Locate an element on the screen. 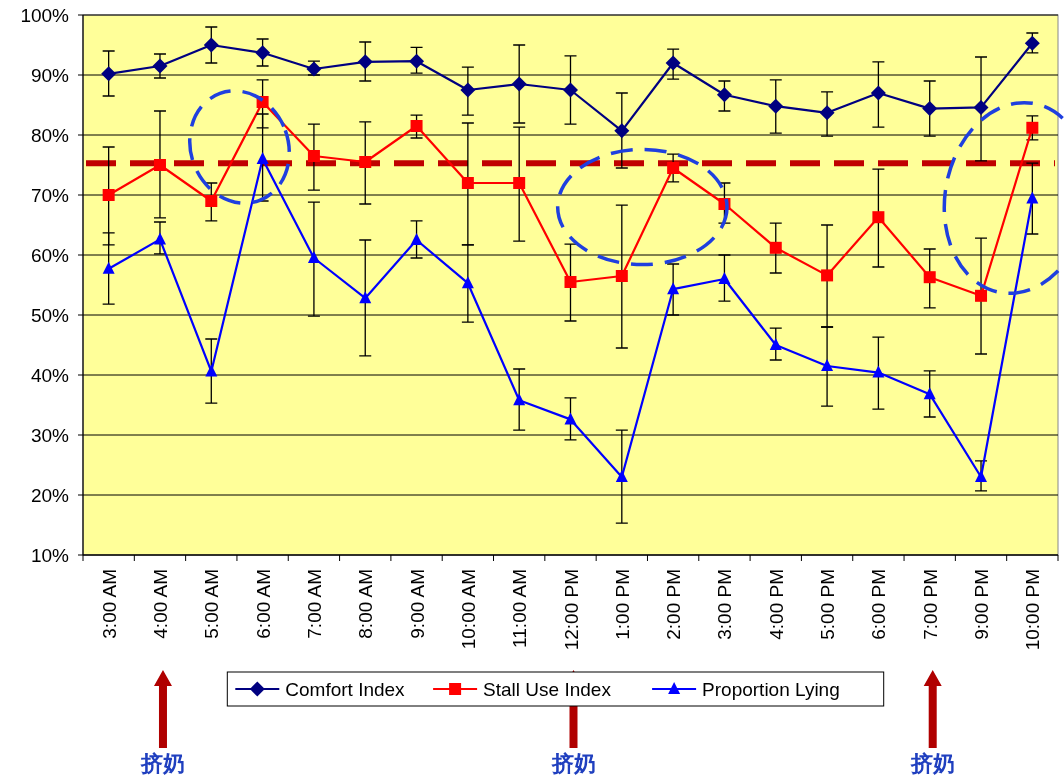 The image size is (1064, 780). x-tick-label: 6:00 AM is located at coordinates (263, 604).